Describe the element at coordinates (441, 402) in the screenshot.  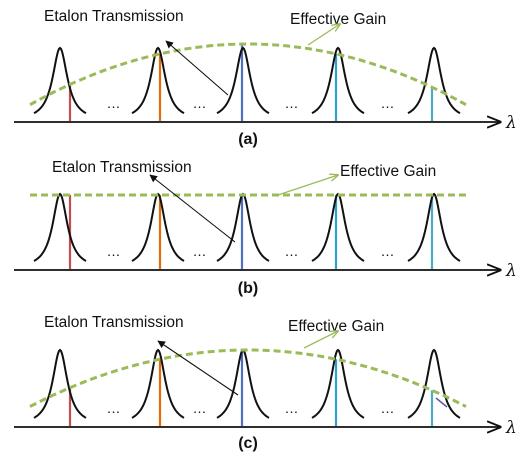
I see `spectral-line-marker` at that location.